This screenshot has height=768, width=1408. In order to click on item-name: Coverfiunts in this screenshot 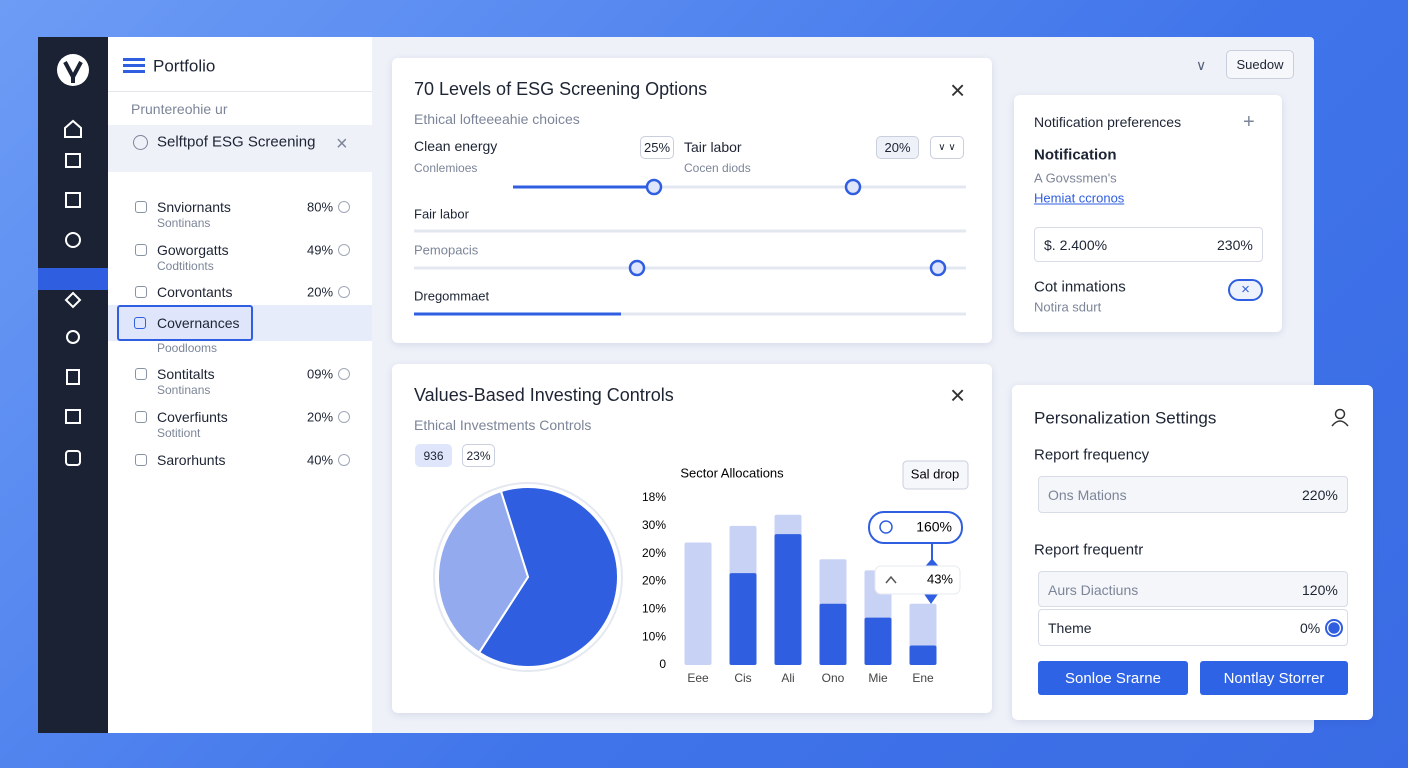, I will do `click(192, 417)`.